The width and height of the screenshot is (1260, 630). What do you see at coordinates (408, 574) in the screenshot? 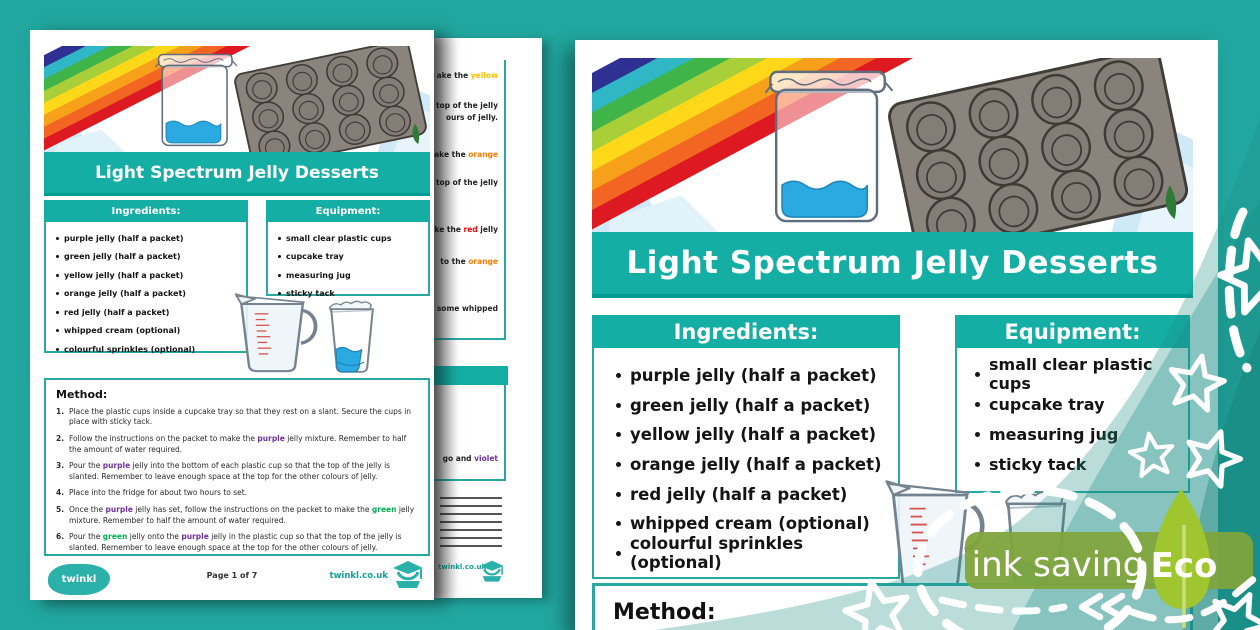
I see `twinkl-crest-logo` at bounding box center [408, 574].